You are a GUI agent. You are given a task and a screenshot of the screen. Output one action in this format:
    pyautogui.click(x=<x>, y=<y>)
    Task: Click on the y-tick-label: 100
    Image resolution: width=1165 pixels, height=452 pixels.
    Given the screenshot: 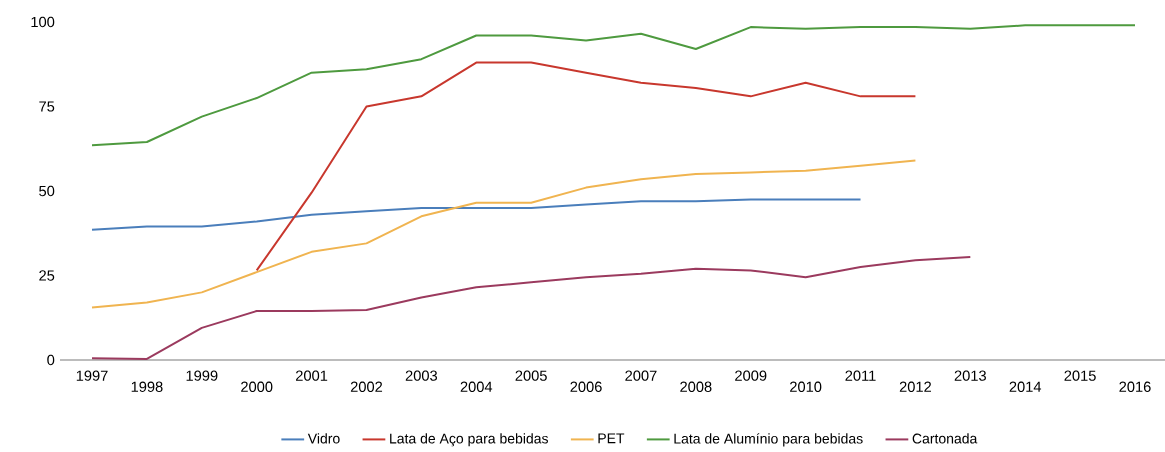 What is the action you would take?
    pyautogui.click(x=43, y=22)
    